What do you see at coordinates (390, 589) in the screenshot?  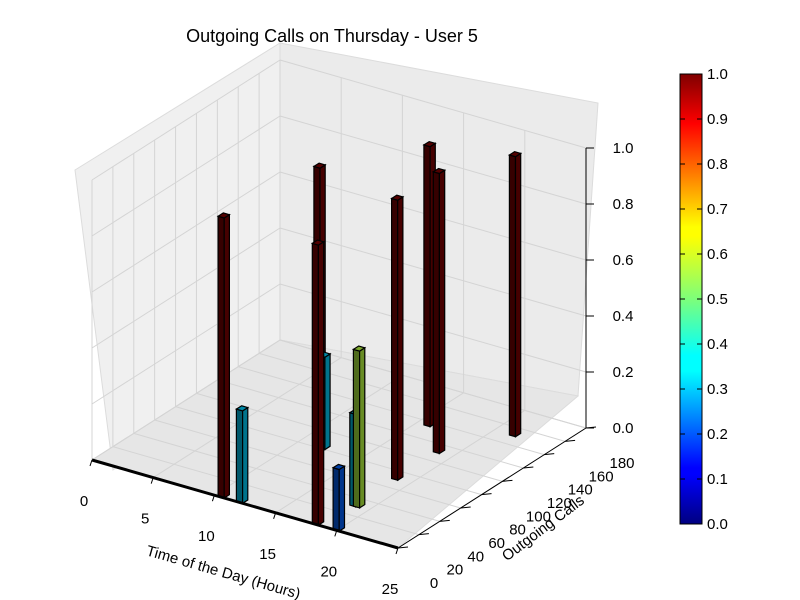 I see `x-tick-label: 25` at bounding box center [390, 589].